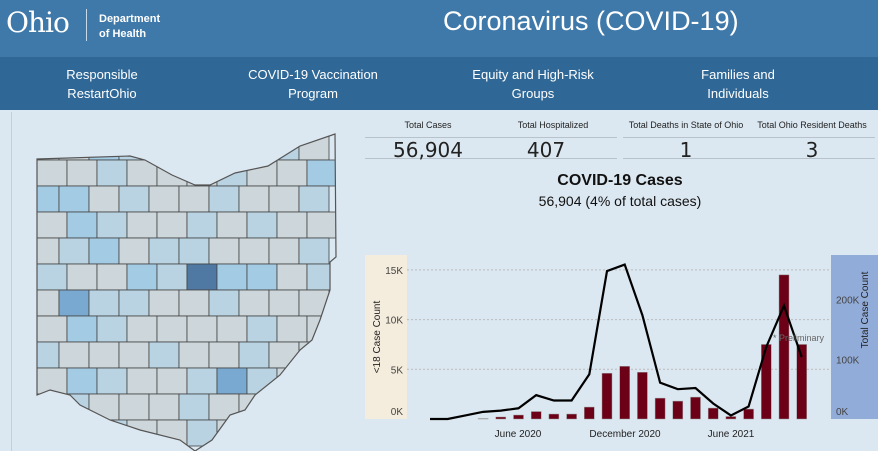  What do you see at coordinates (102, 84) in the screenshot?
I see `nav-responsible-restartohio: Responsible RestartOhio` at bounding box center [102, 84].